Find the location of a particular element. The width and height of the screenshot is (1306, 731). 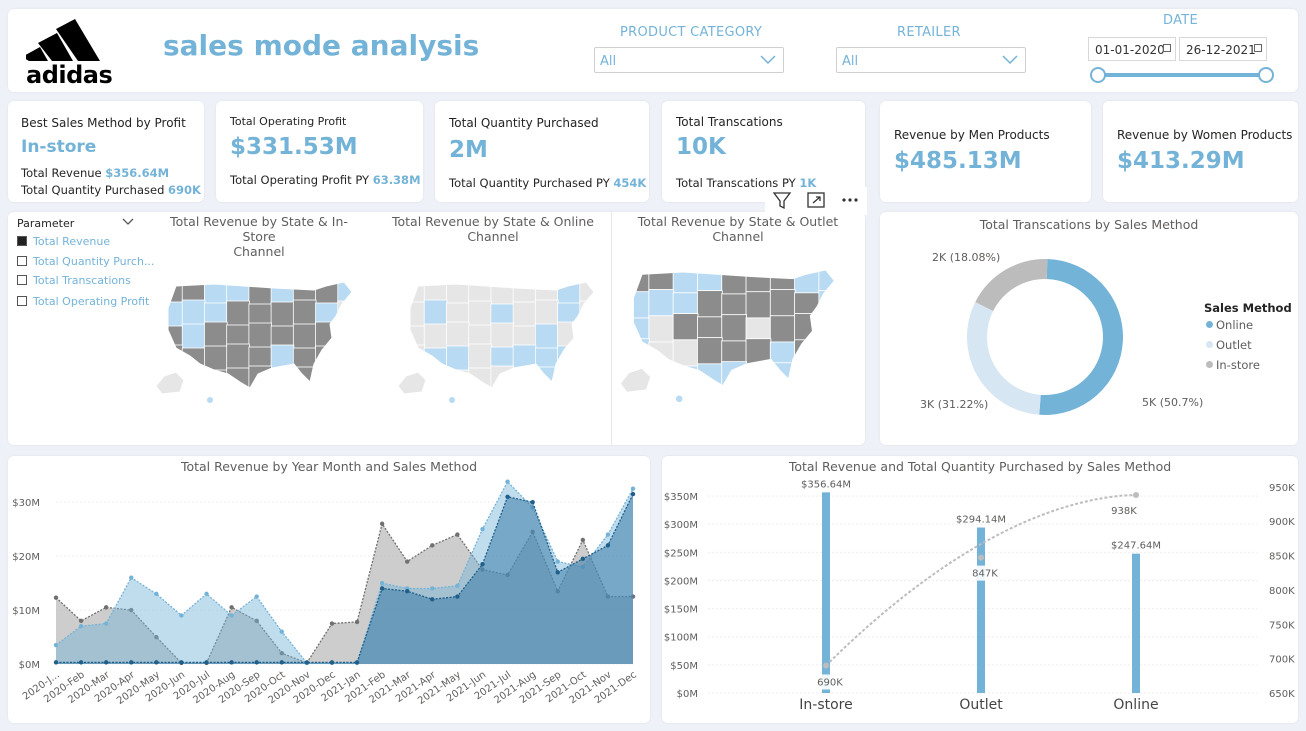

kpi-best-revenue-label: Total Revenue is located at coordinates (61, 173).